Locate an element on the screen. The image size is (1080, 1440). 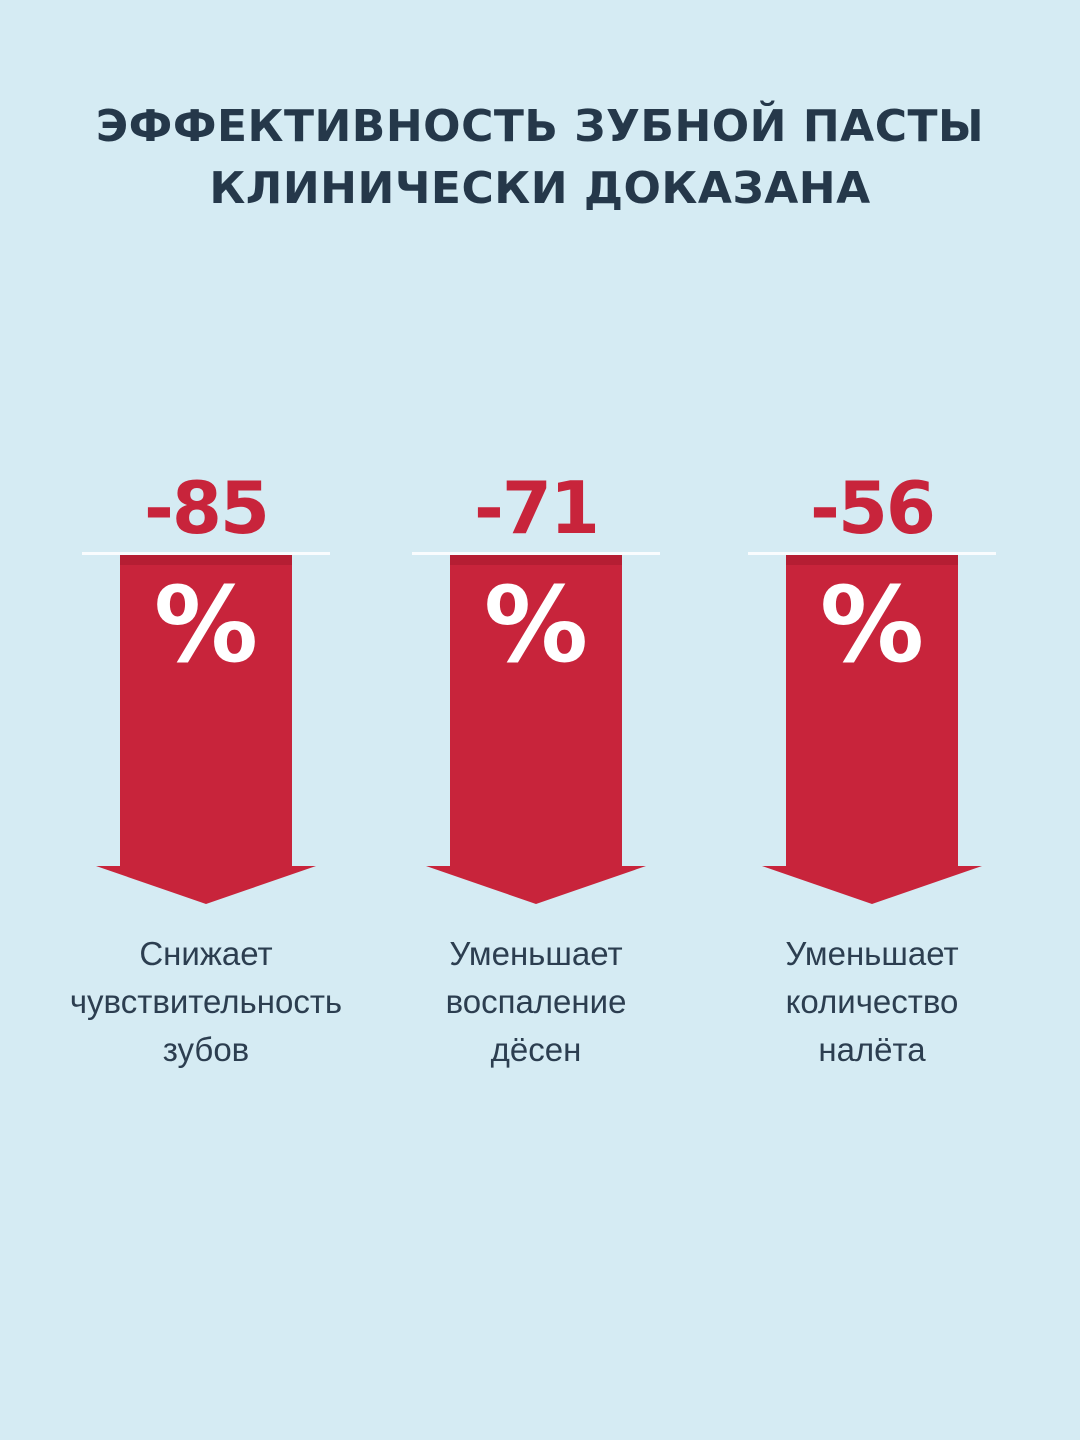
caption-line: зубов is located at coordinates (206, 1049).